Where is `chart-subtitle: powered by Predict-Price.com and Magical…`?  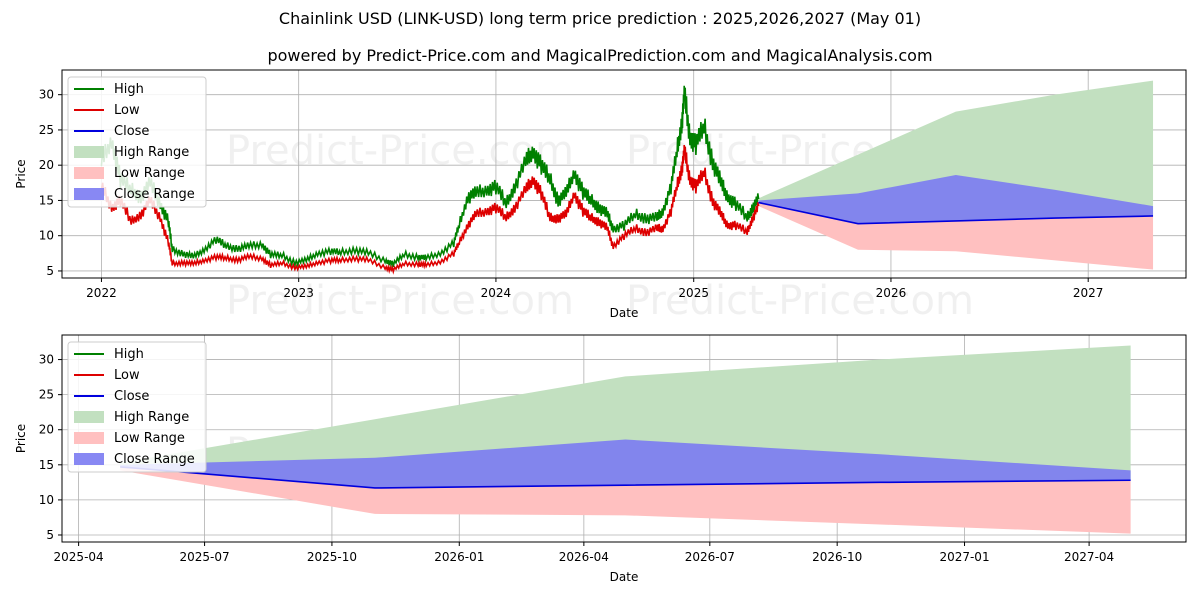 chart-subtitle: powered by Predict-Price.com and Magical… is located at coordinates (600, 55).